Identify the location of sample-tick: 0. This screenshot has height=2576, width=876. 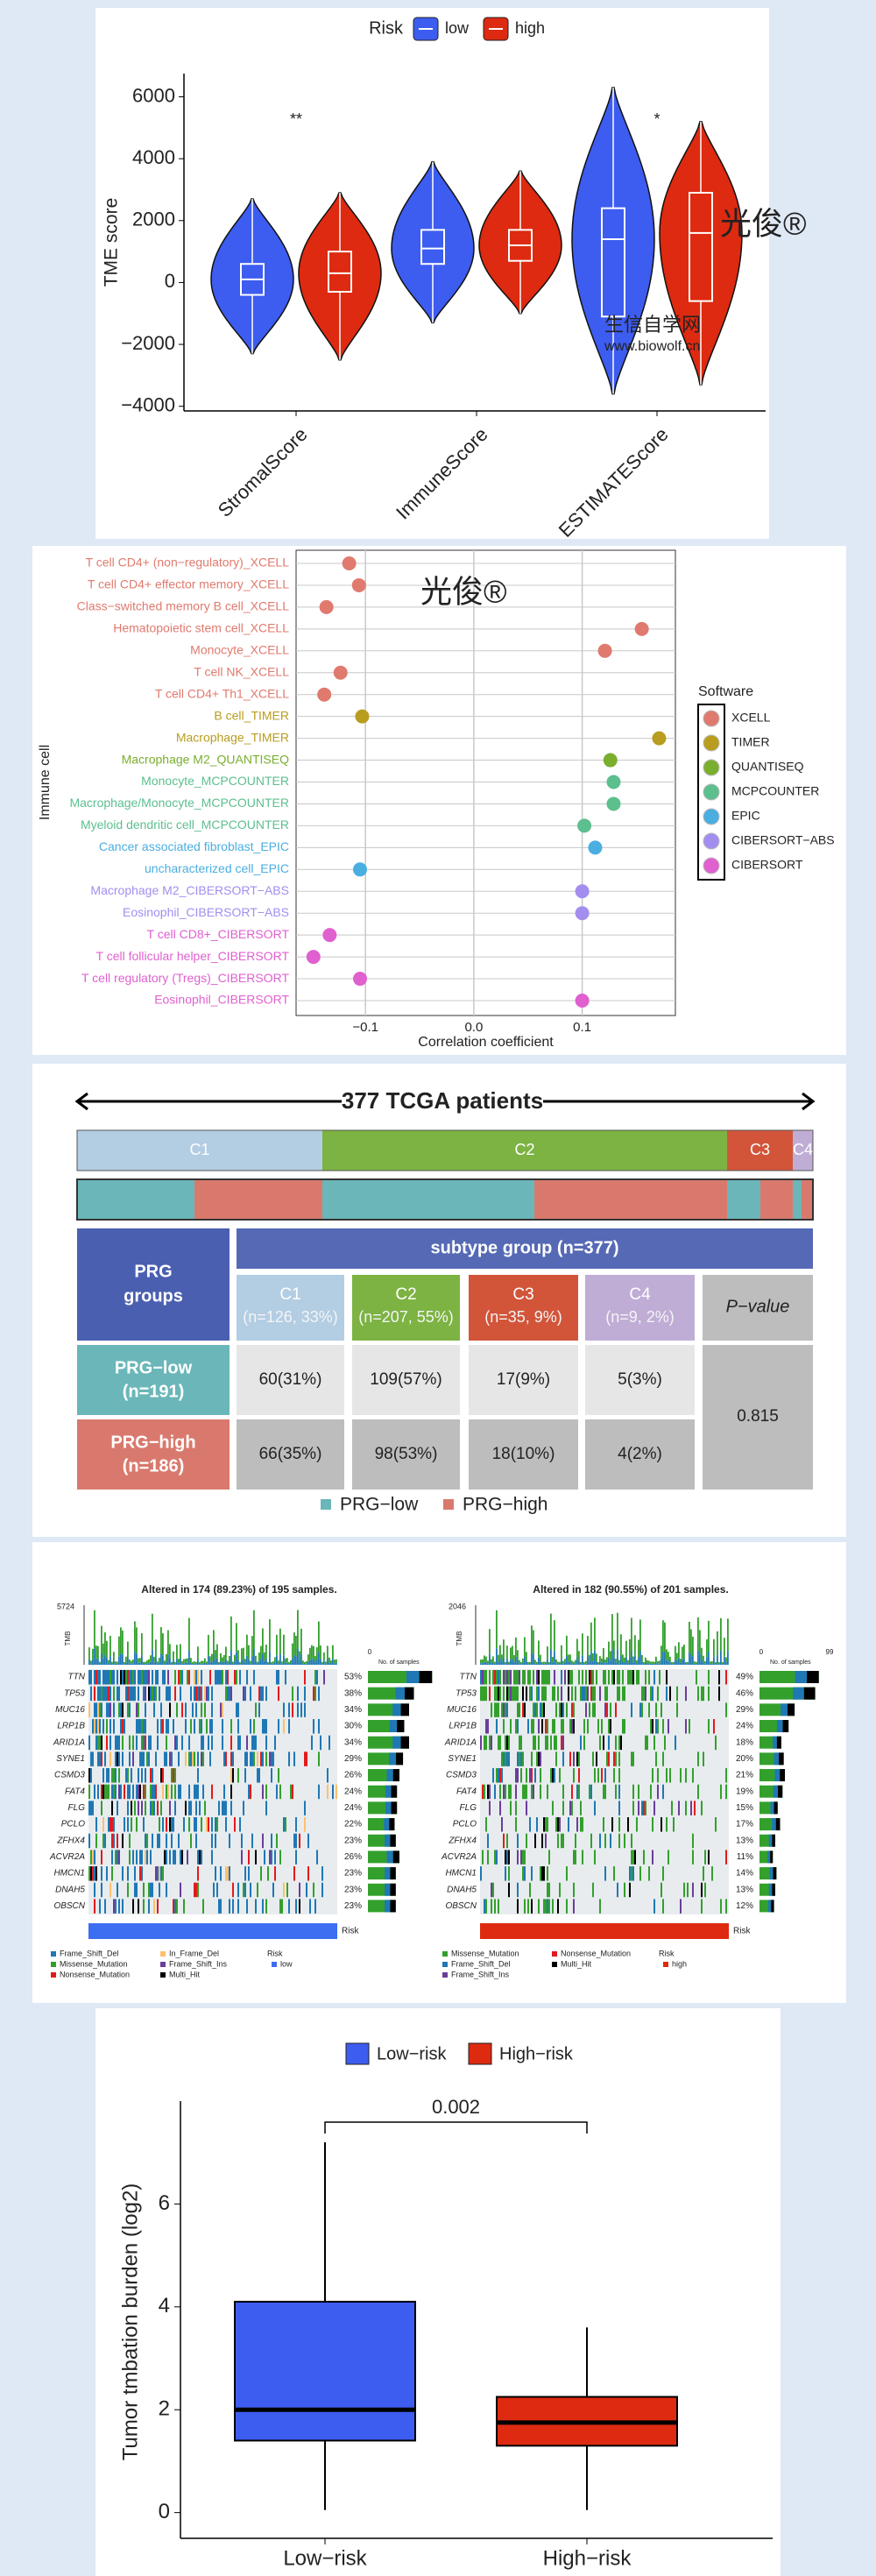
(762, 1652).